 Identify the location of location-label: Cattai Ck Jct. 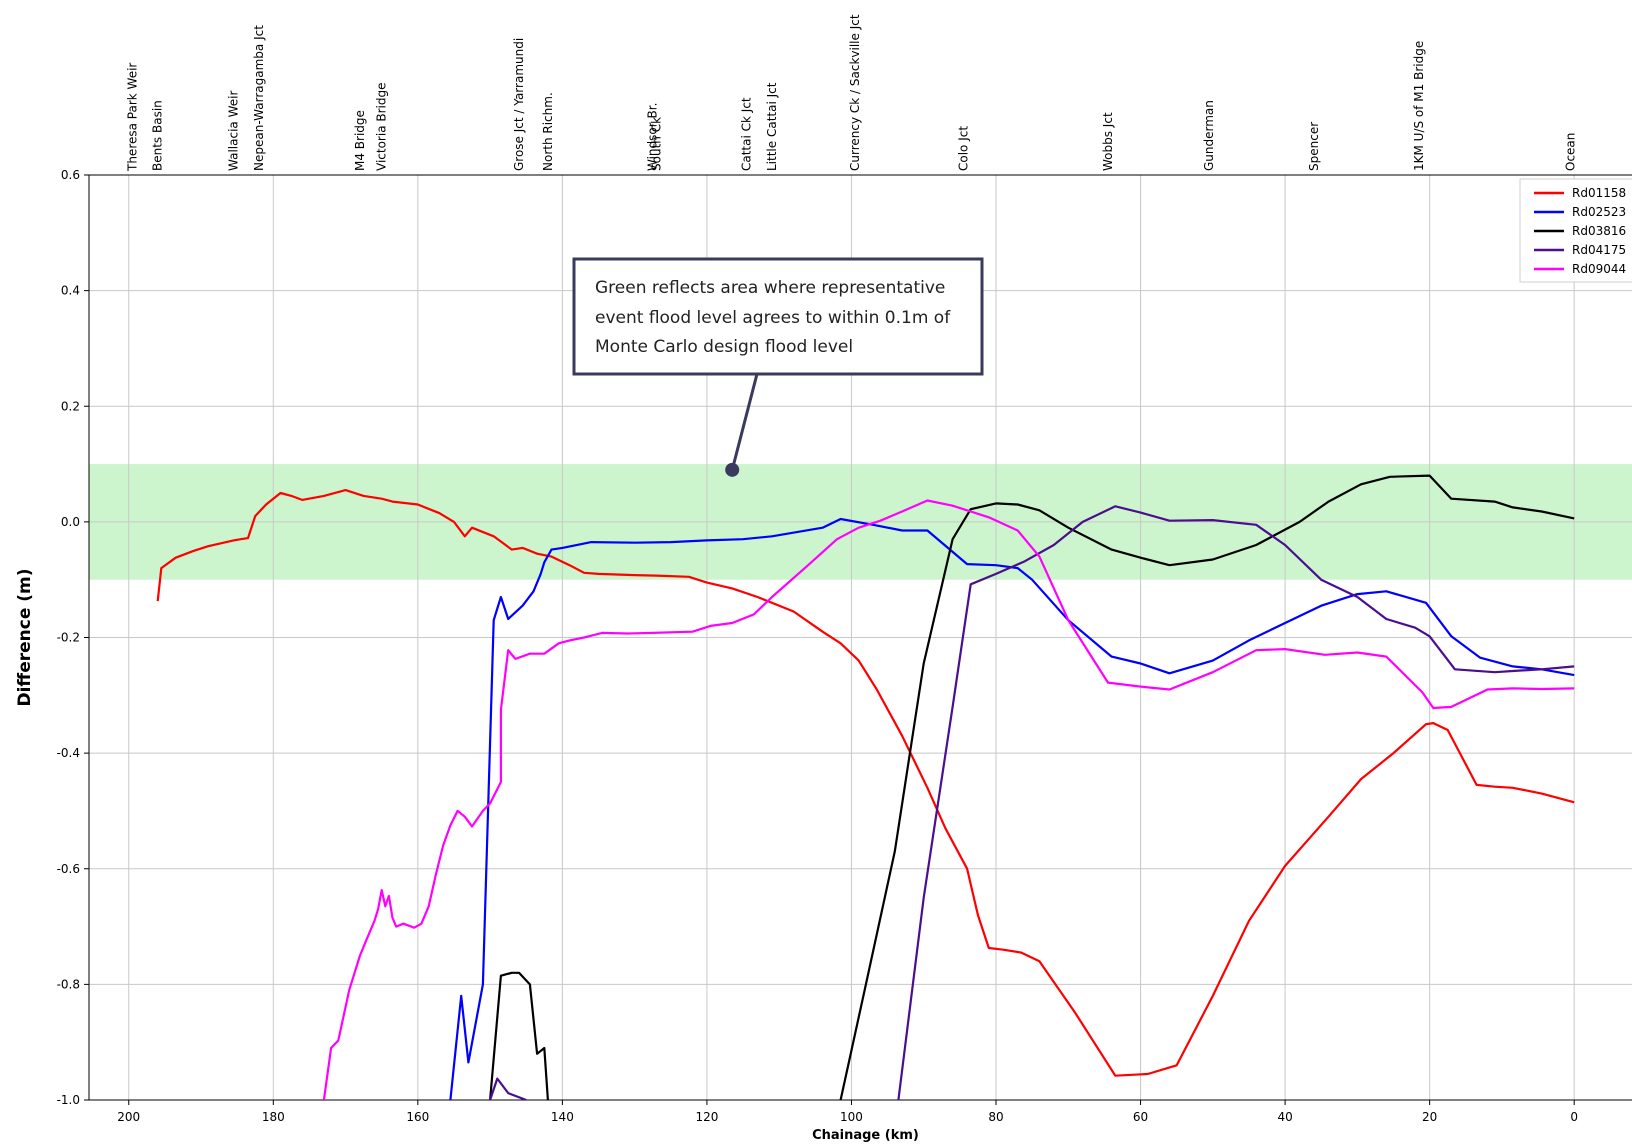
(747, 134).